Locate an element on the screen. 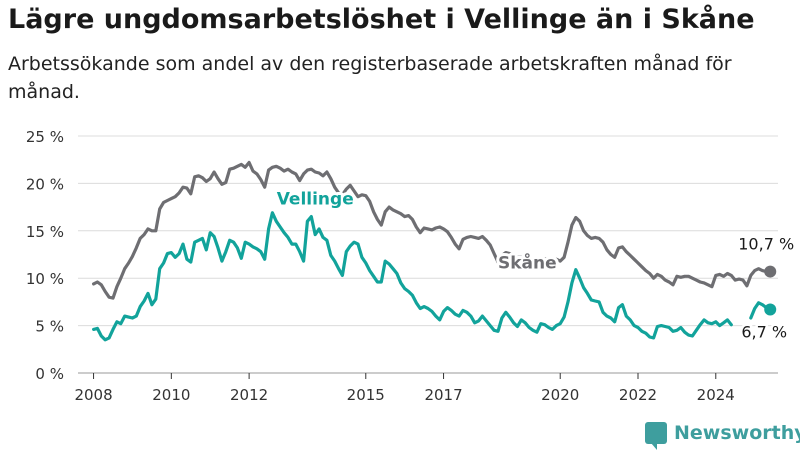 This screenshot has height=450, width=800. x-tick-label: 2015 is located at coordinates (366, 395).